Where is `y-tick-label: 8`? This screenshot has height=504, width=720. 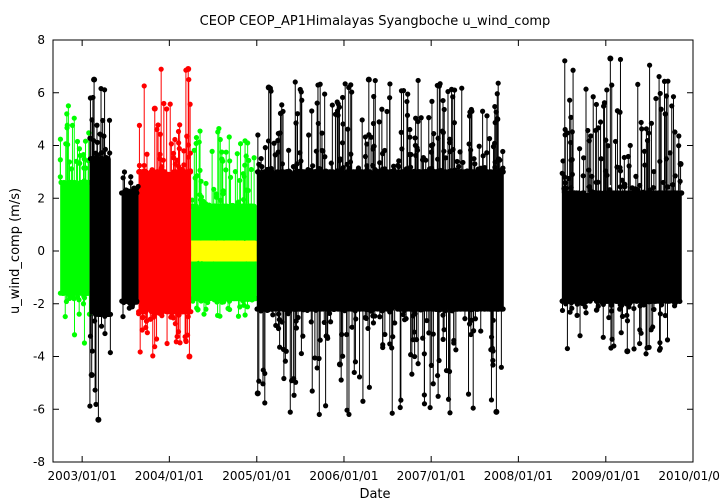
y-tick-label: 8 is located at coordinates (41, 40).